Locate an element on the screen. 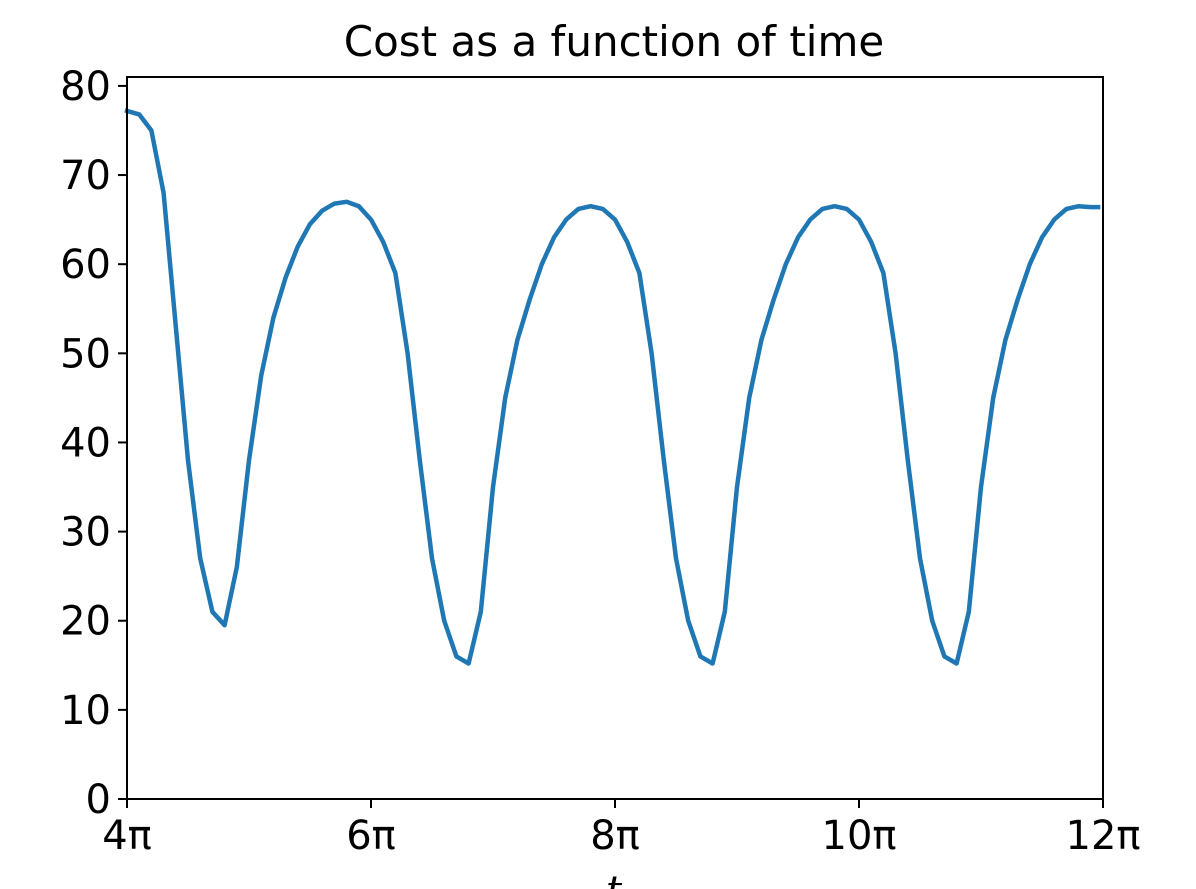  y-tick-label: 50 is located at coordinates (85, 354).